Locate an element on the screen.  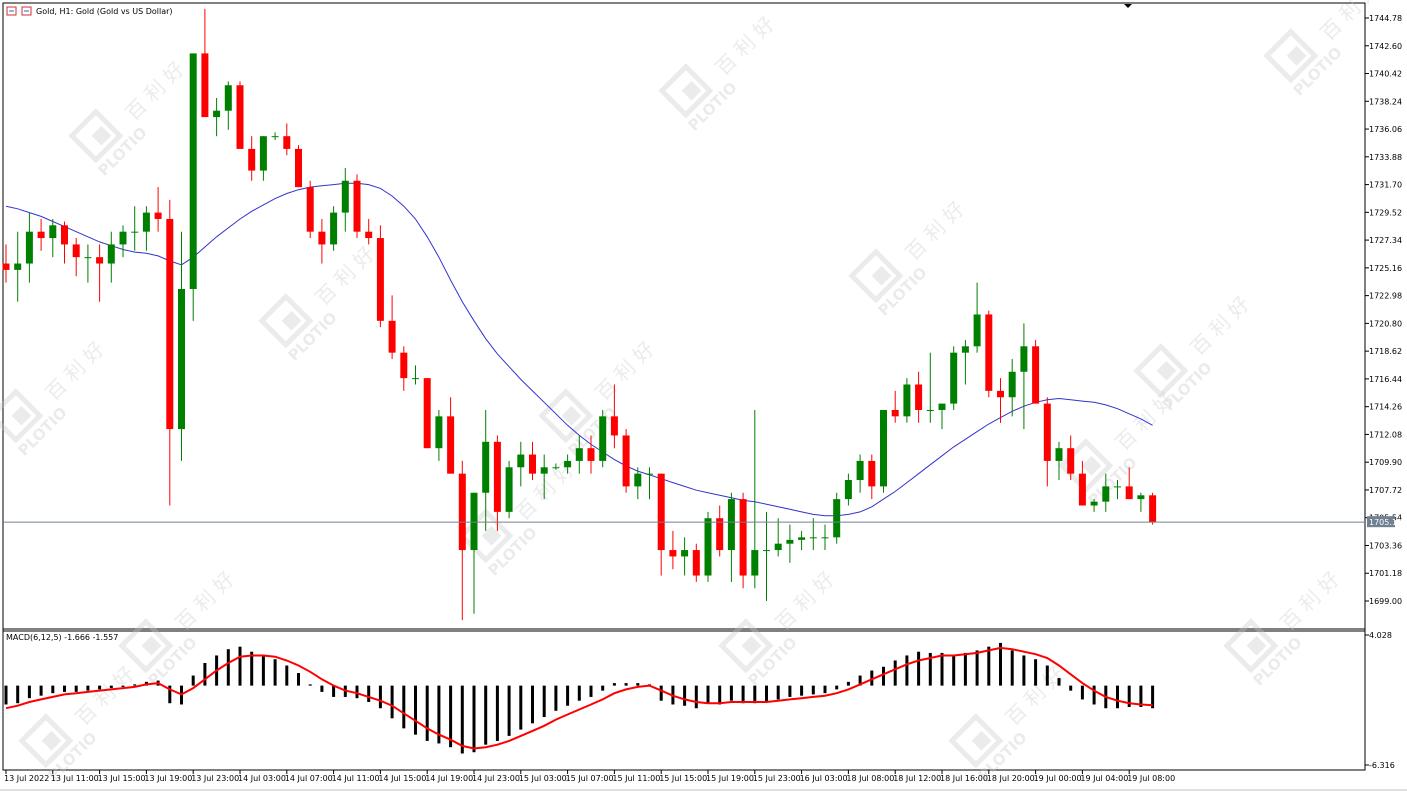
time-tick-label: 13 Jul 11:00 is located at coordinates (75, 778).